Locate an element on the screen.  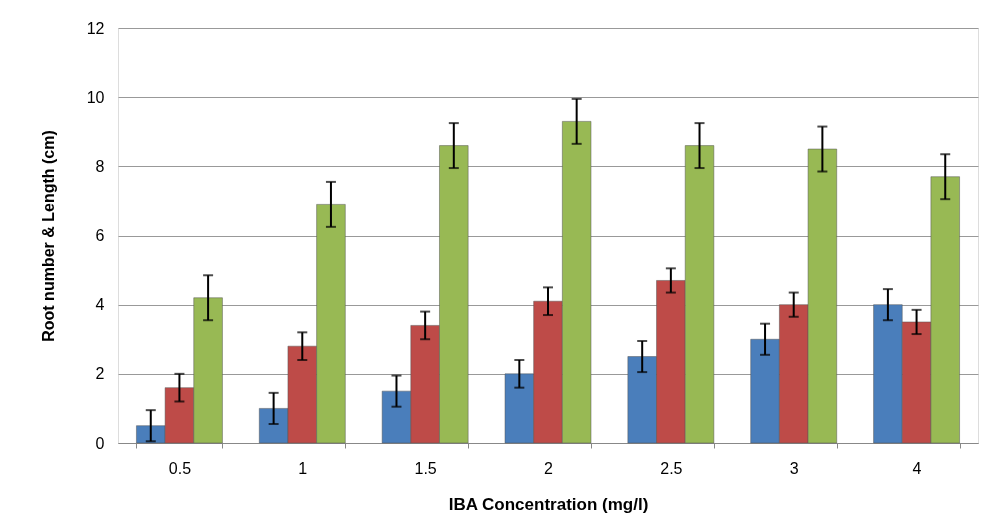
y-tick-label: 2 is located at coordinates (100, 374).